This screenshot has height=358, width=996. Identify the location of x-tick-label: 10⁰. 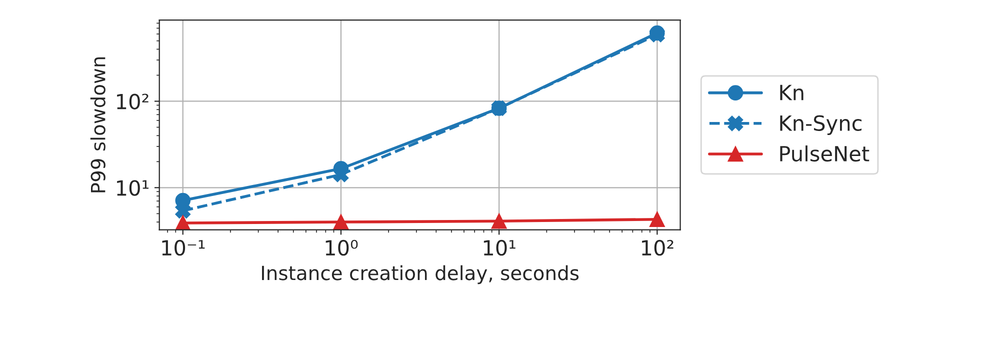
(342, 248).